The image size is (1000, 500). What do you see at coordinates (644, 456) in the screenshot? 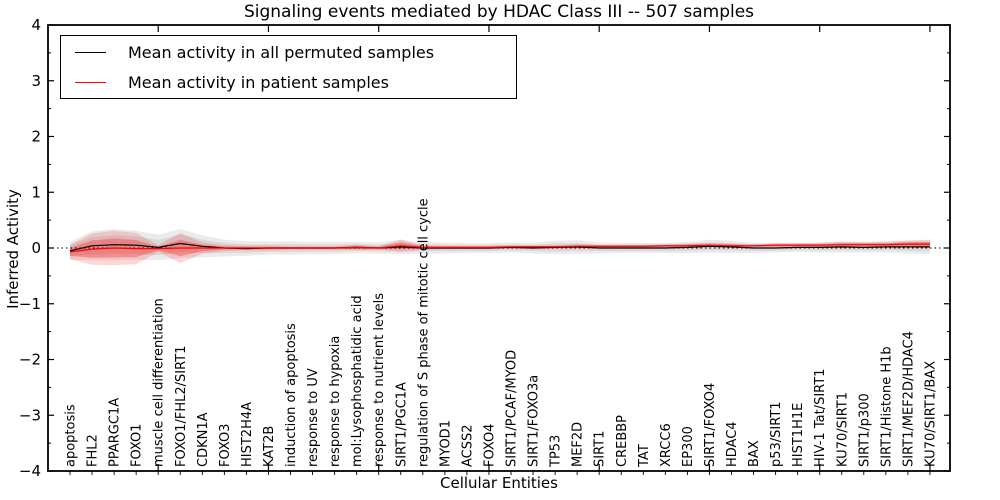
I see `x-tick-label: TAT` at bounding box center [644, 456].